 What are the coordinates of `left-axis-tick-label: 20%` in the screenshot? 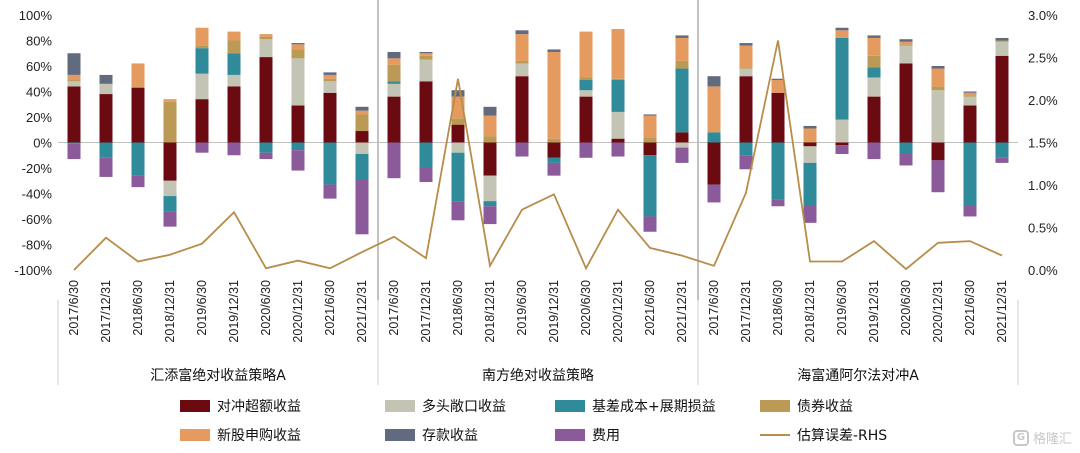 It's located at (39, 117).